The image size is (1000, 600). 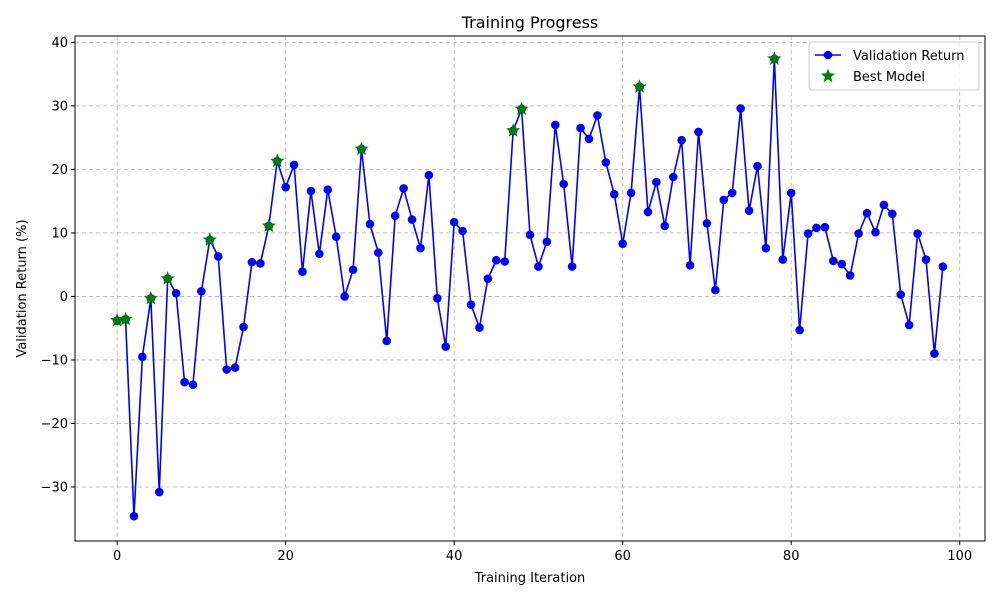 What do you see at coordinates (828, 55) in the screenshot?
I see `legend-marker-validation-return` at bounding box center [828, 55].